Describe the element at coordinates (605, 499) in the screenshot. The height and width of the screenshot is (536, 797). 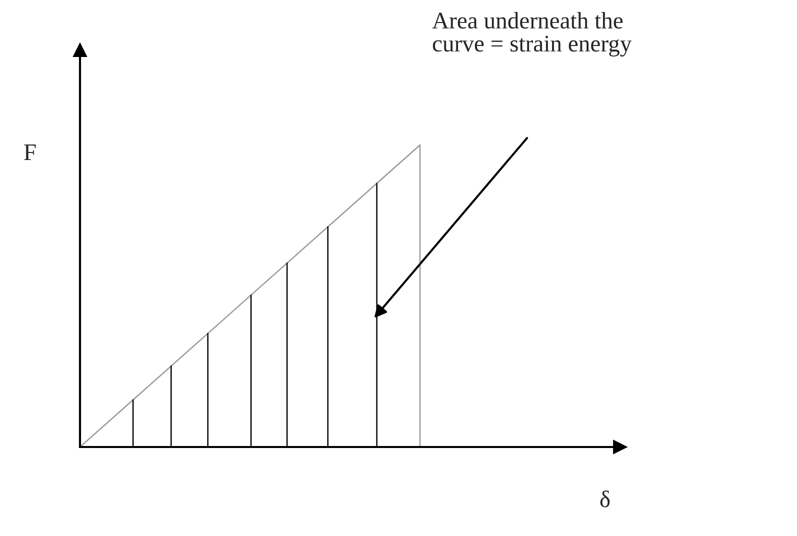
I see `x-axis-title: δ` at that location.